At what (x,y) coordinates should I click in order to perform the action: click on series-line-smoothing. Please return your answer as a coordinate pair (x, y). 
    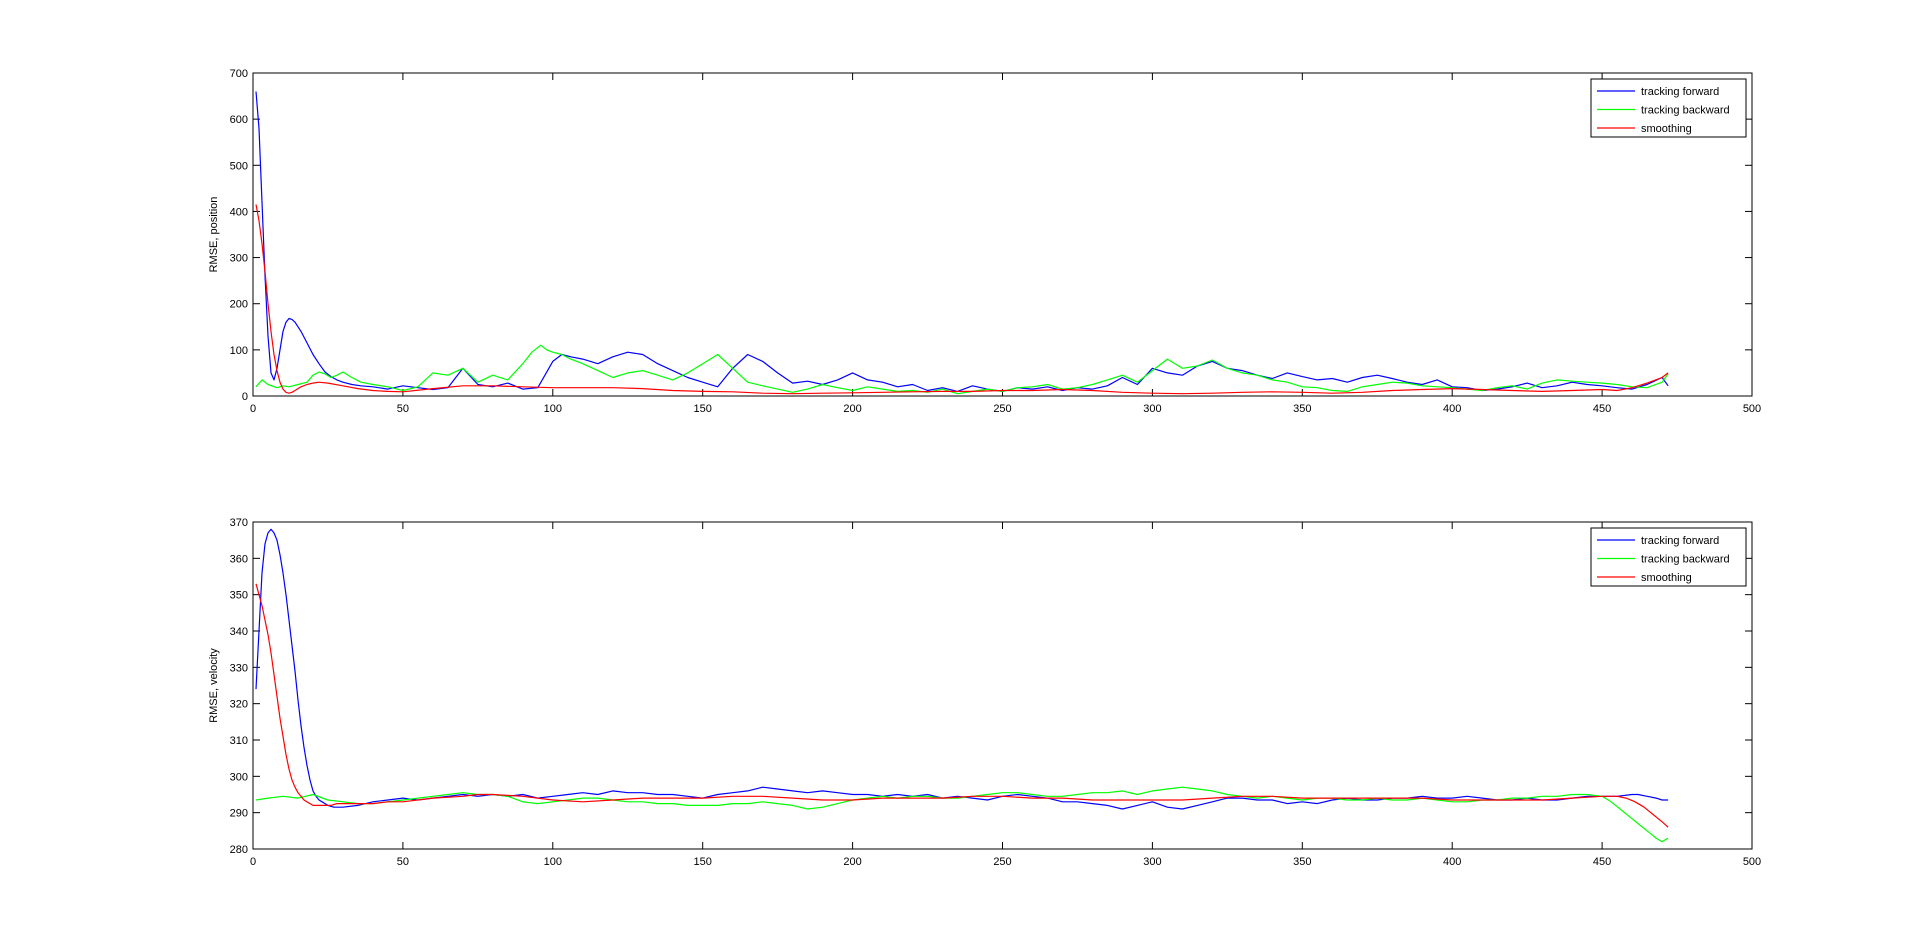
    Looking at the image, I should click on (962, 299).